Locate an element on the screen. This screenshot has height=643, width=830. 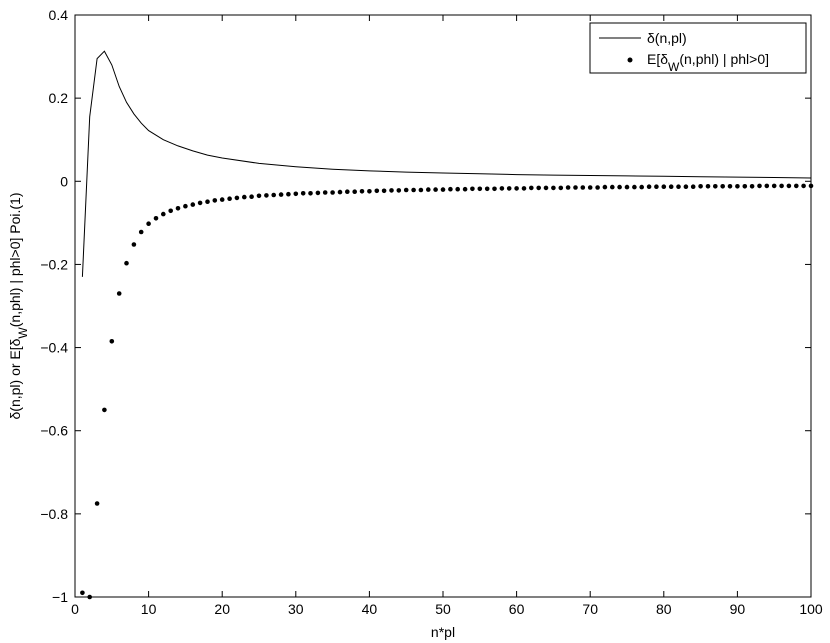
y-tick-label: −0.2 is located at coordinates (54, 264).